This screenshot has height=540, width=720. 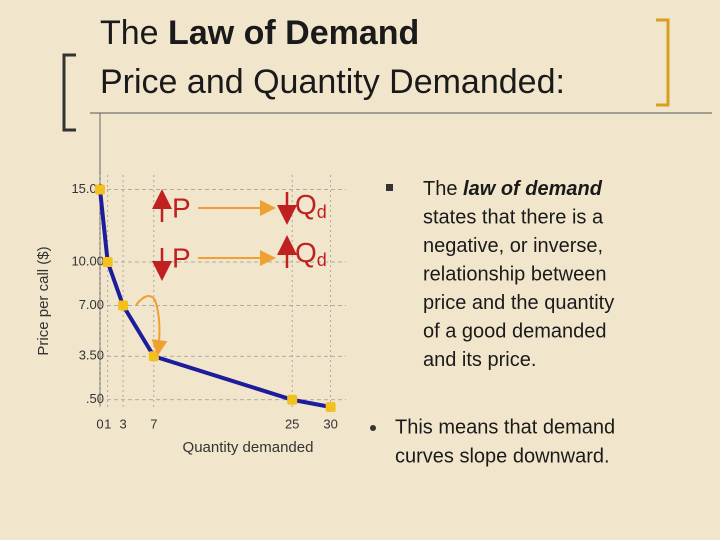 What do you see at coordinates (479, 360) in the screenshot?
I see `bullet-line: and its price.` at bounding box center [479, 360].